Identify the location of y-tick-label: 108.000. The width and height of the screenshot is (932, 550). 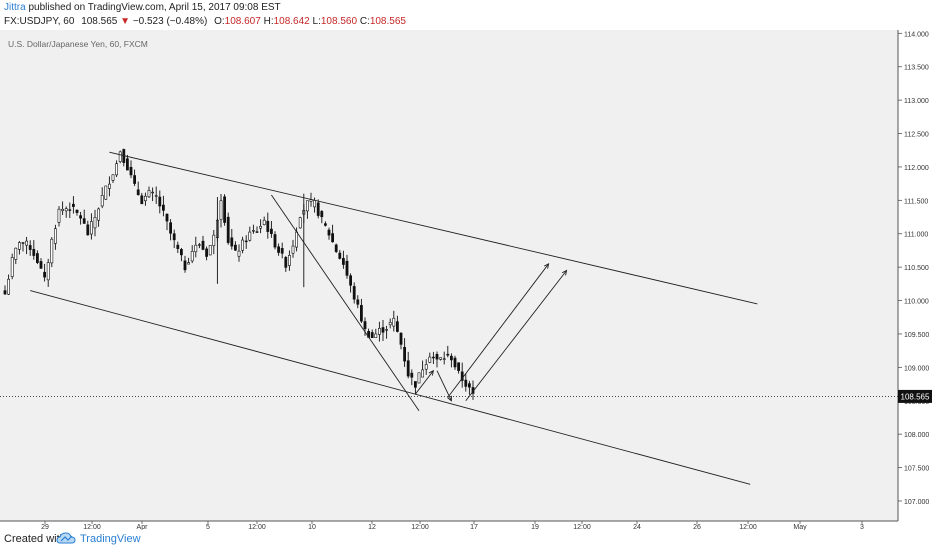
(916, 435).